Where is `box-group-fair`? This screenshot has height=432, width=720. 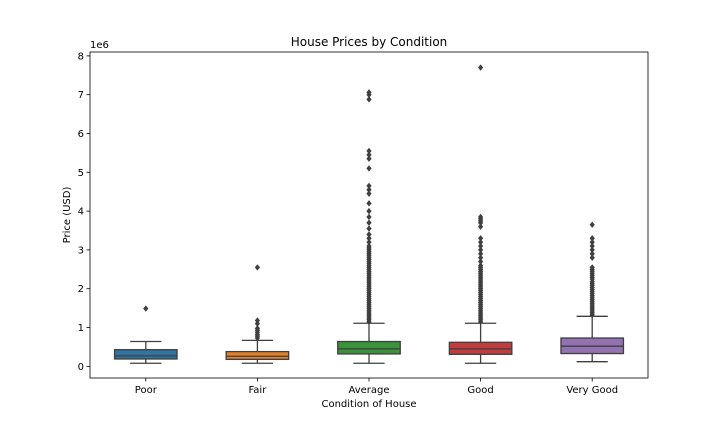 box-group-fair is located at coordinates (257, 314).